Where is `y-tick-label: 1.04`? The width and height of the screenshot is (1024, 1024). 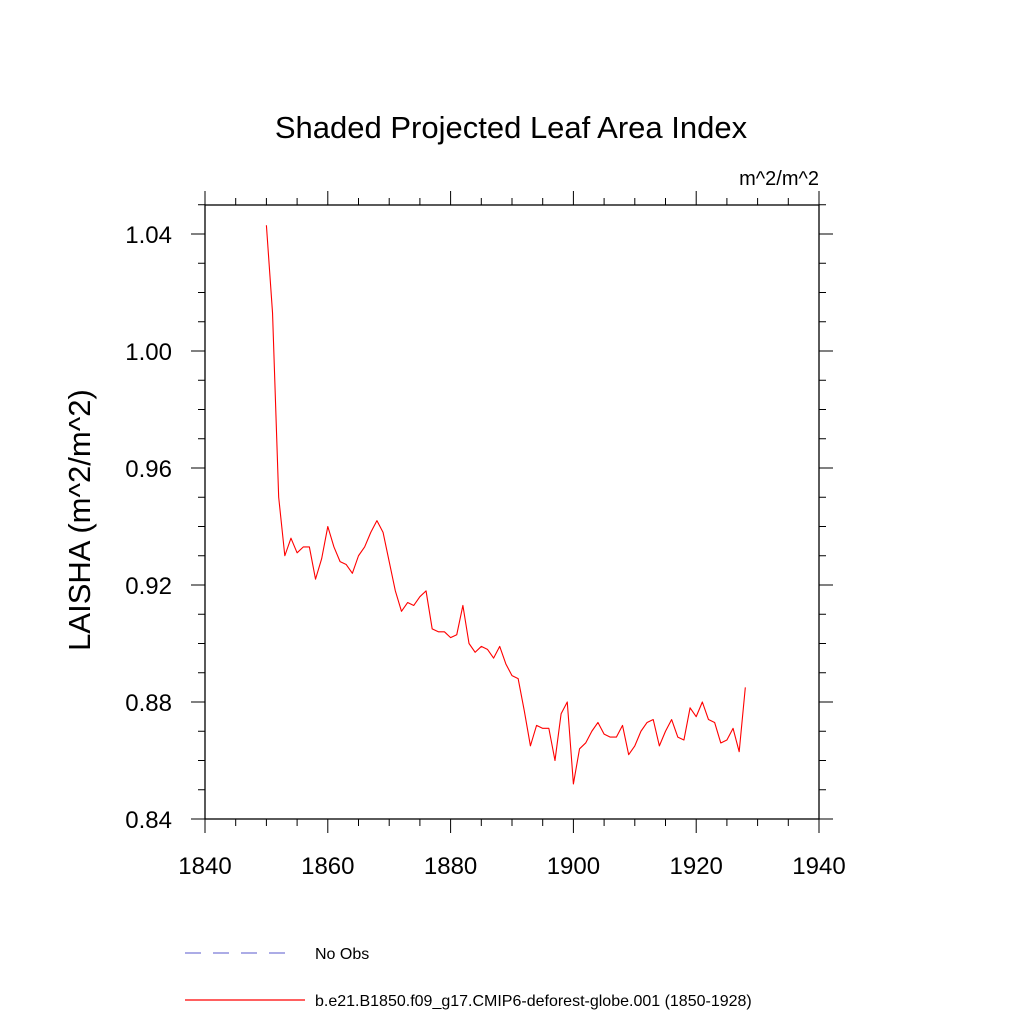
y-tick-label: 1.04 is located at coordinates (148, 235).